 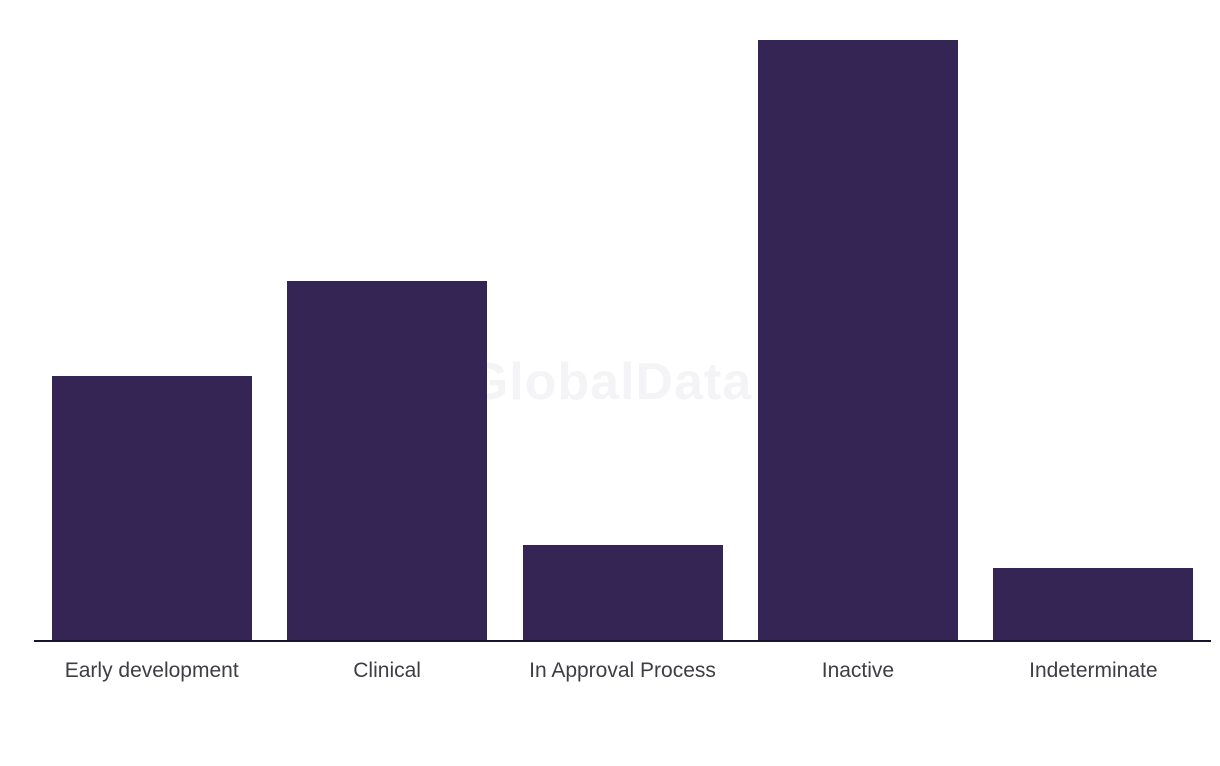 I want to click on bar-inactive, so click(x=857, y=340).